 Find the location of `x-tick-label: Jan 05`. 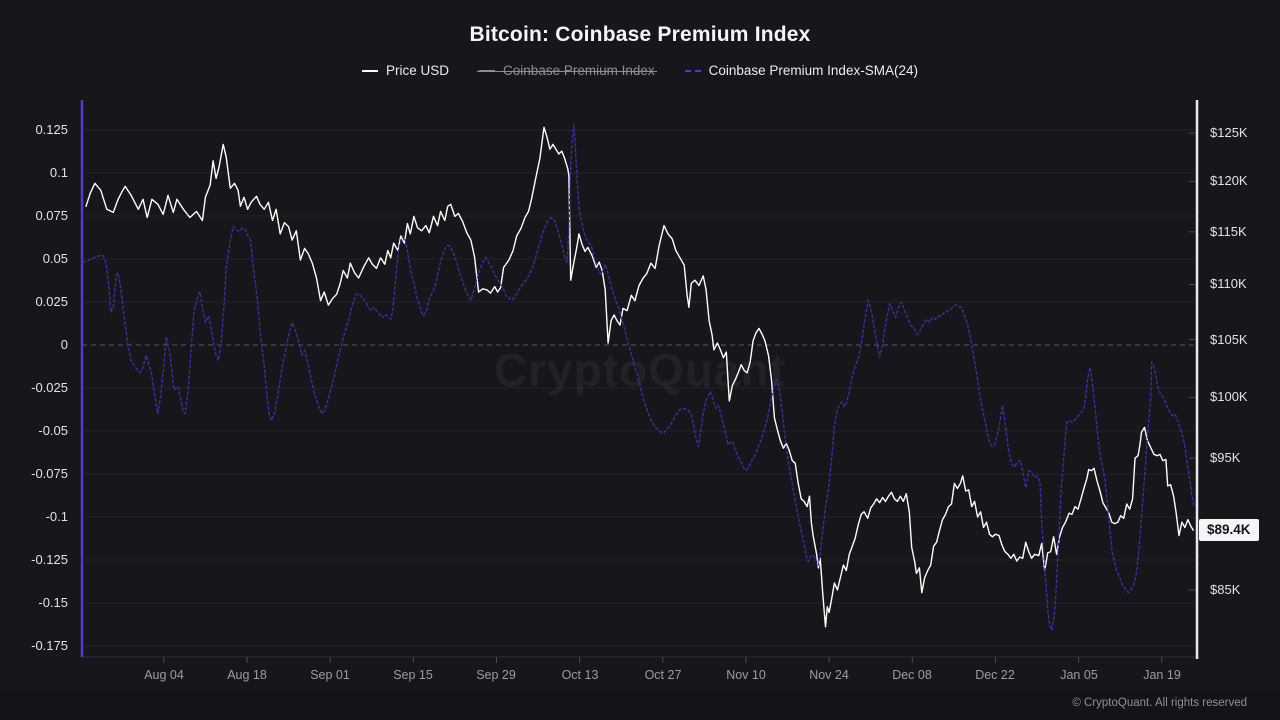

x-tick-label: Jan 05 is located at coordinates (1079, 675).